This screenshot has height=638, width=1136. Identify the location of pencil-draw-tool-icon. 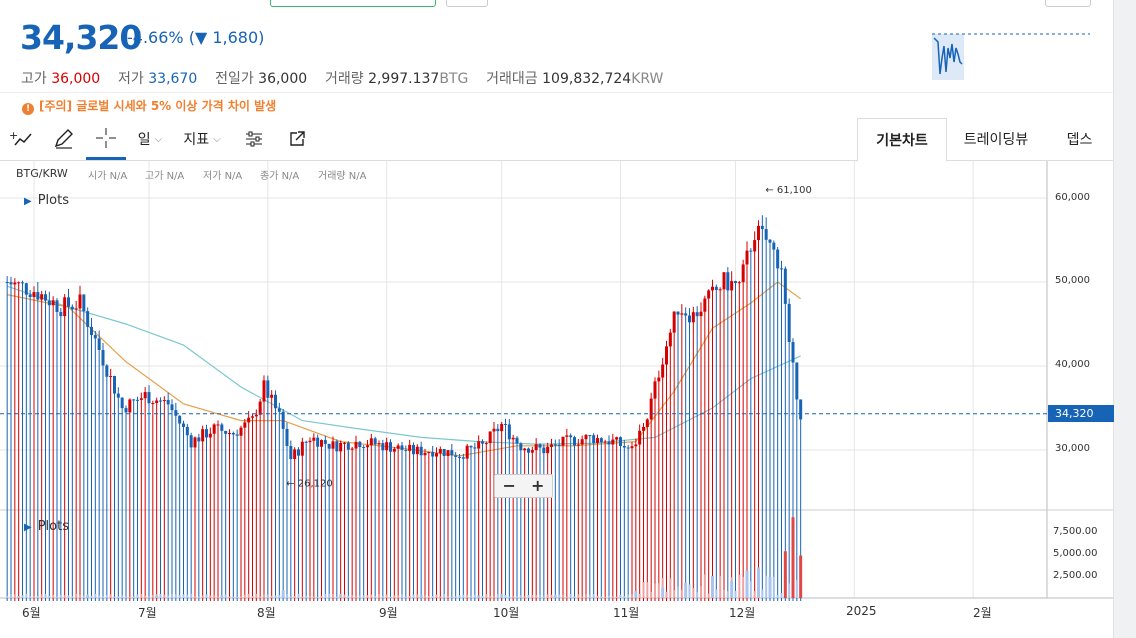
(63, 139).